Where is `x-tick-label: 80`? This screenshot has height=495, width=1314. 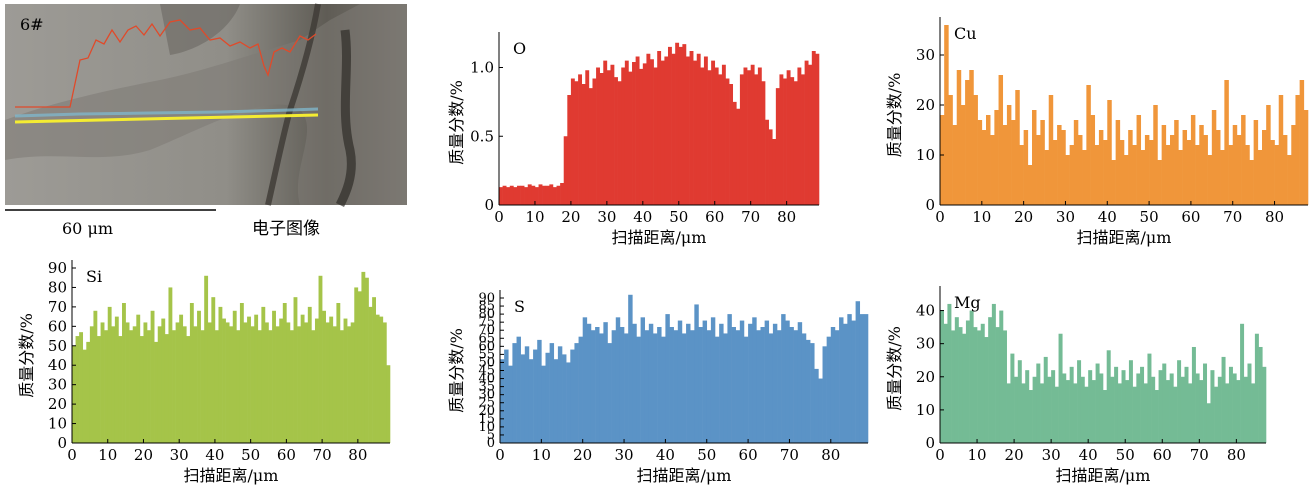 x-tick-label: 80 is located at coordinates (357, 455).